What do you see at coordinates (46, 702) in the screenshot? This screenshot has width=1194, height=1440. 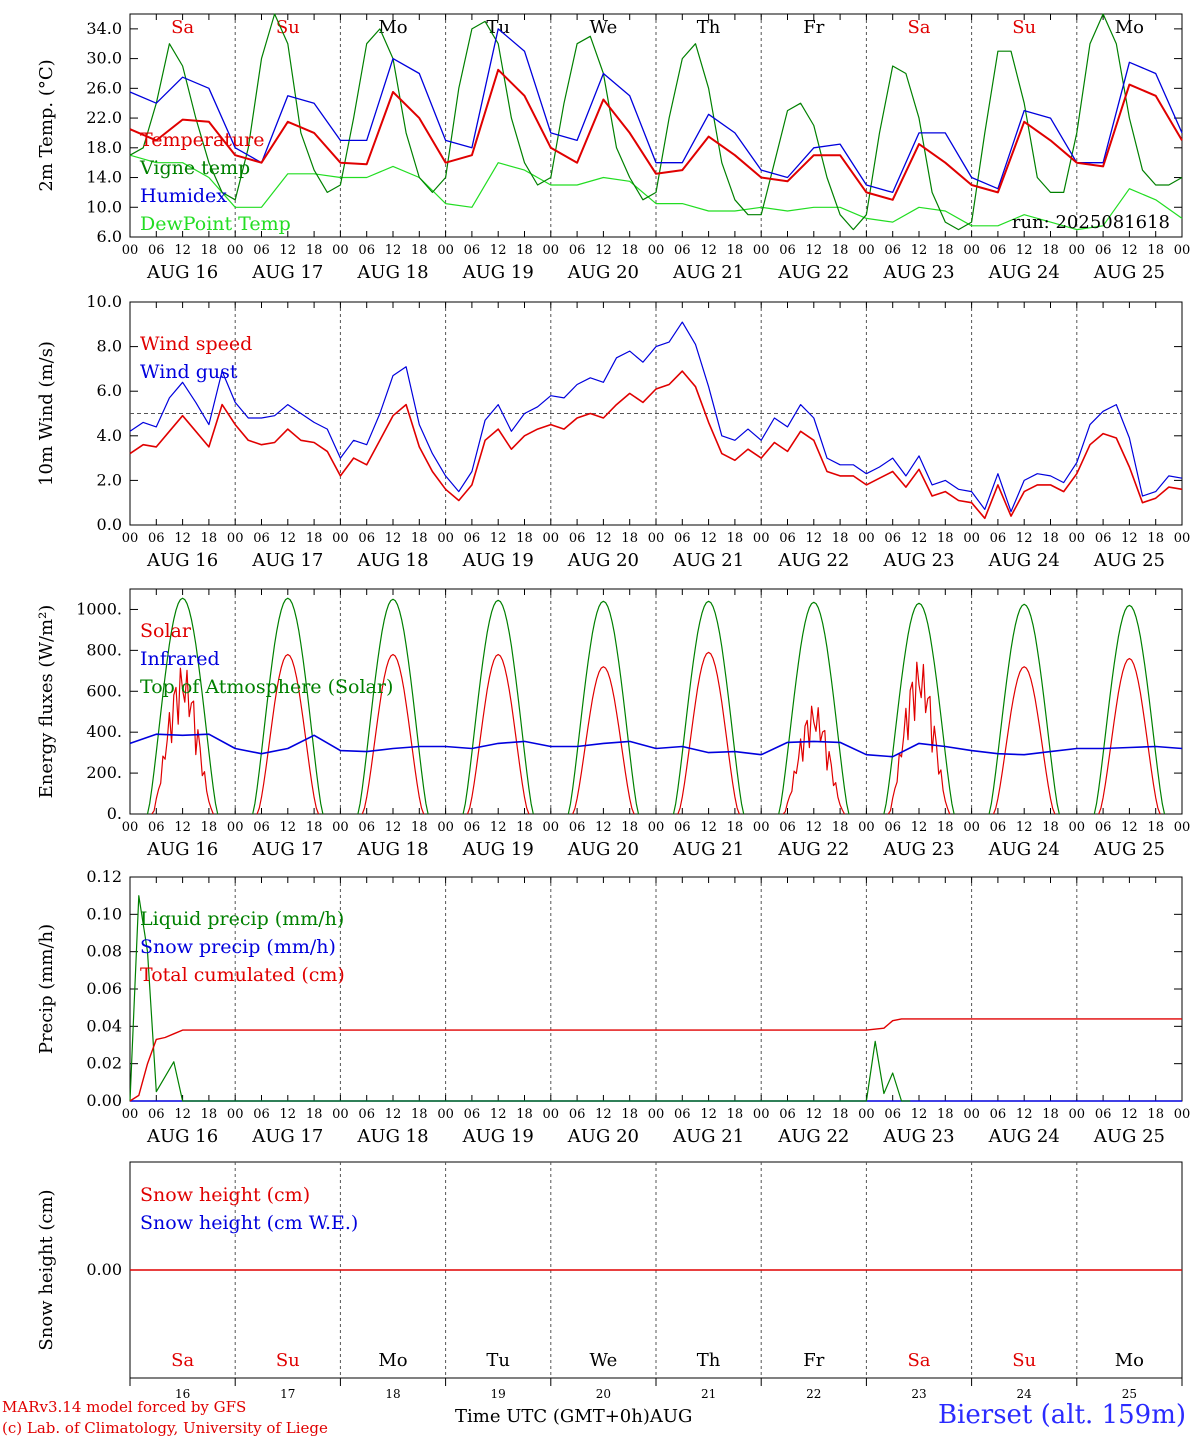 I see `y-axis-label: Energy fluxes (W/m²)` at bounding box center [46, 702].